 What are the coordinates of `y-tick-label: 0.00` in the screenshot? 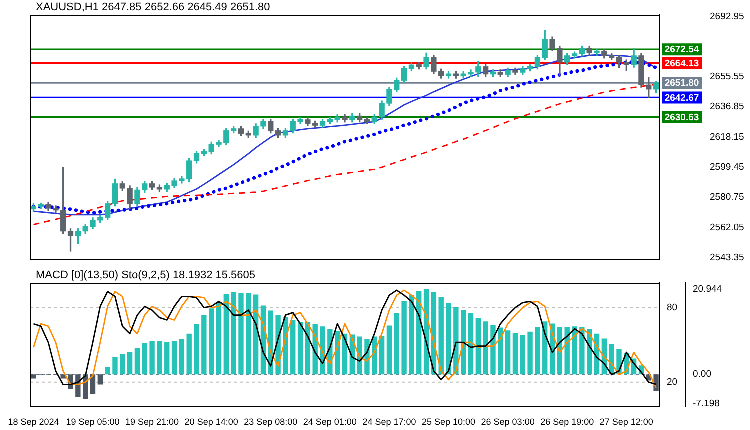 It's located at (702, 374).